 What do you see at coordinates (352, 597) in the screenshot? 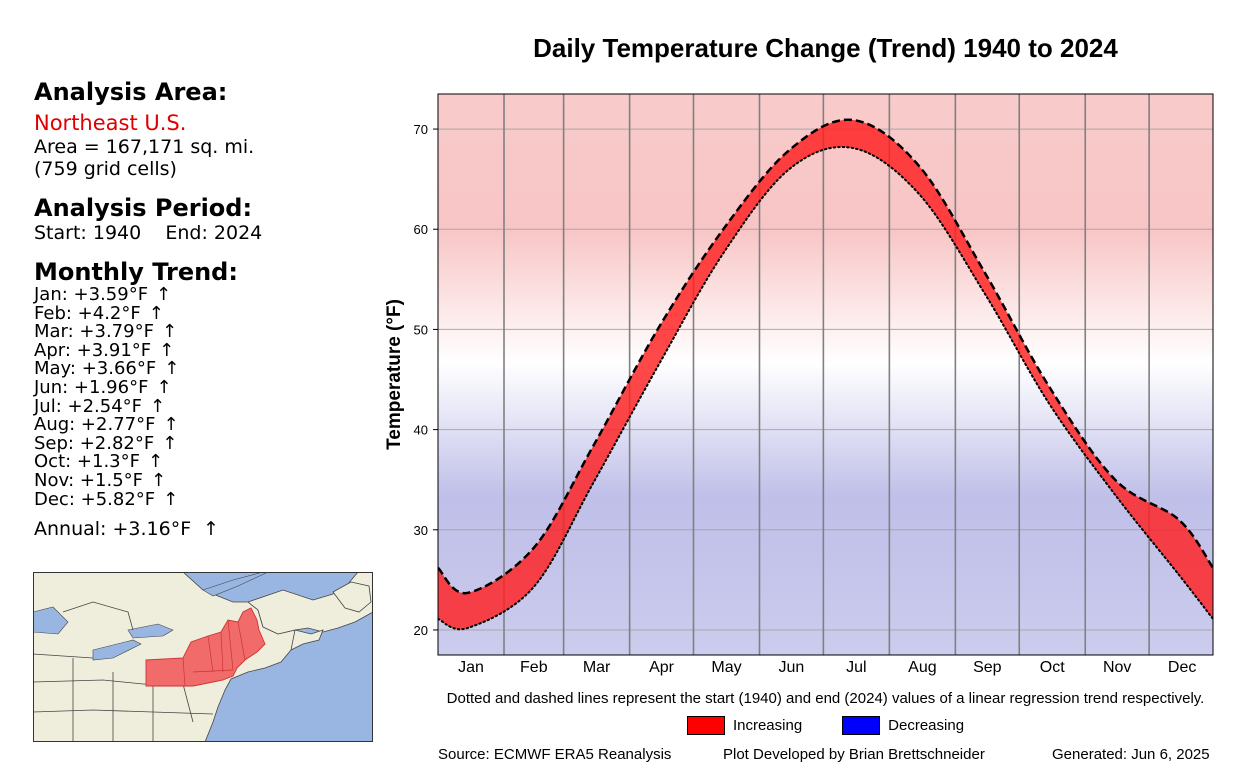
I see `map-land-newfoundland` at bounding box center [352, 597].